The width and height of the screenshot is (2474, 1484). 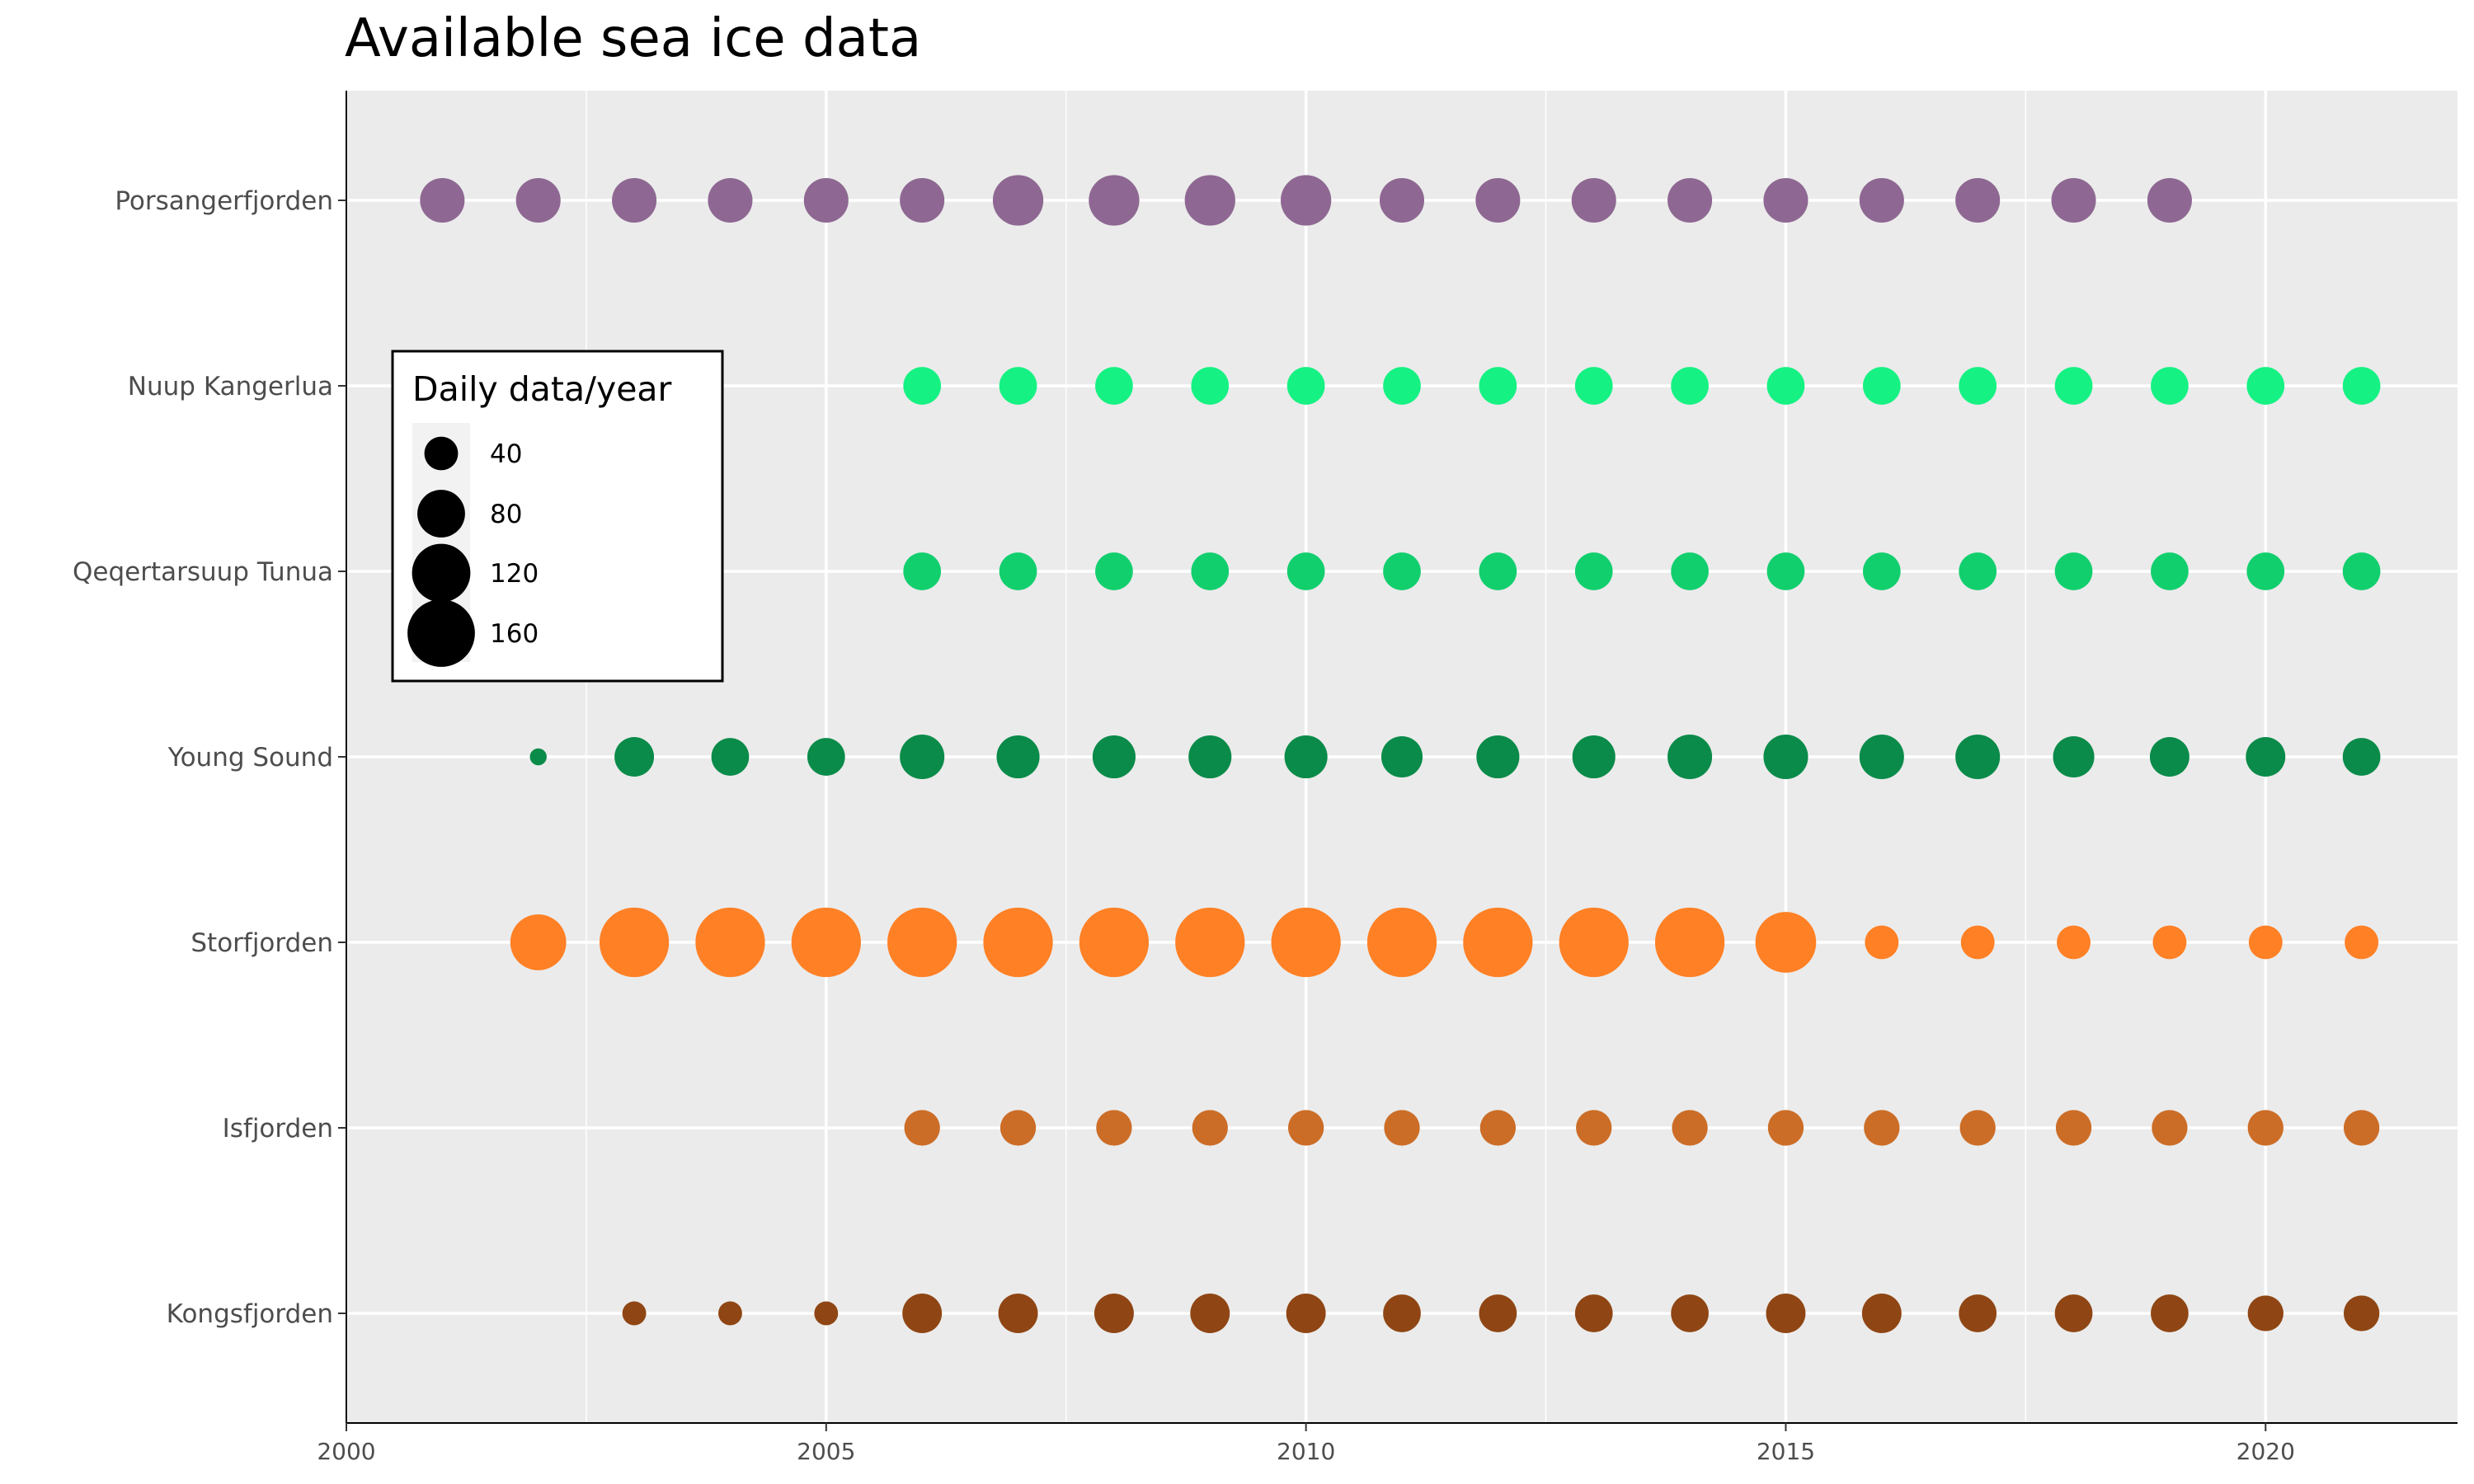 I want to click on size-legend: Daily data/year 40 80 120 160, so click(x=557, y=516).